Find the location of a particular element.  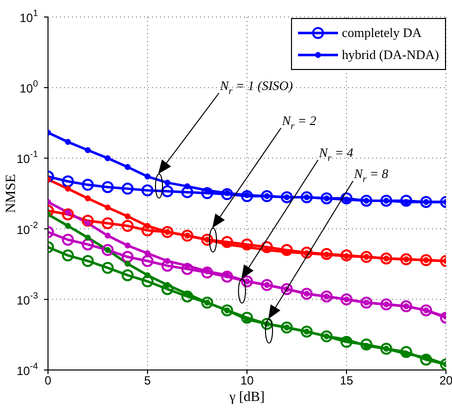

y-tick-label: 10$^{-2}$ is located at coordinates (27, 228).